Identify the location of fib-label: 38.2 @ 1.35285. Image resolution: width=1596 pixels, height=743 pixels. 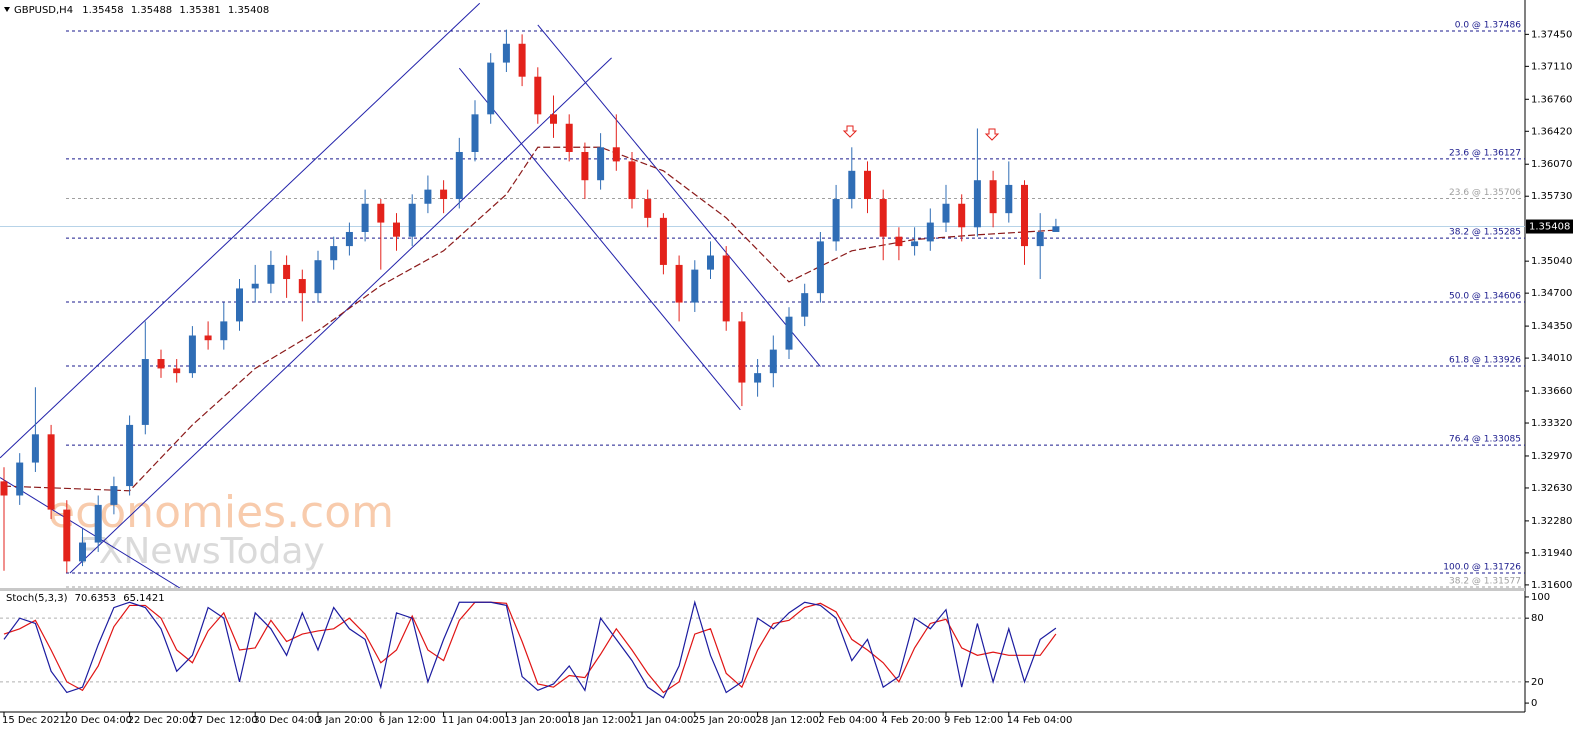
(1485, 233).